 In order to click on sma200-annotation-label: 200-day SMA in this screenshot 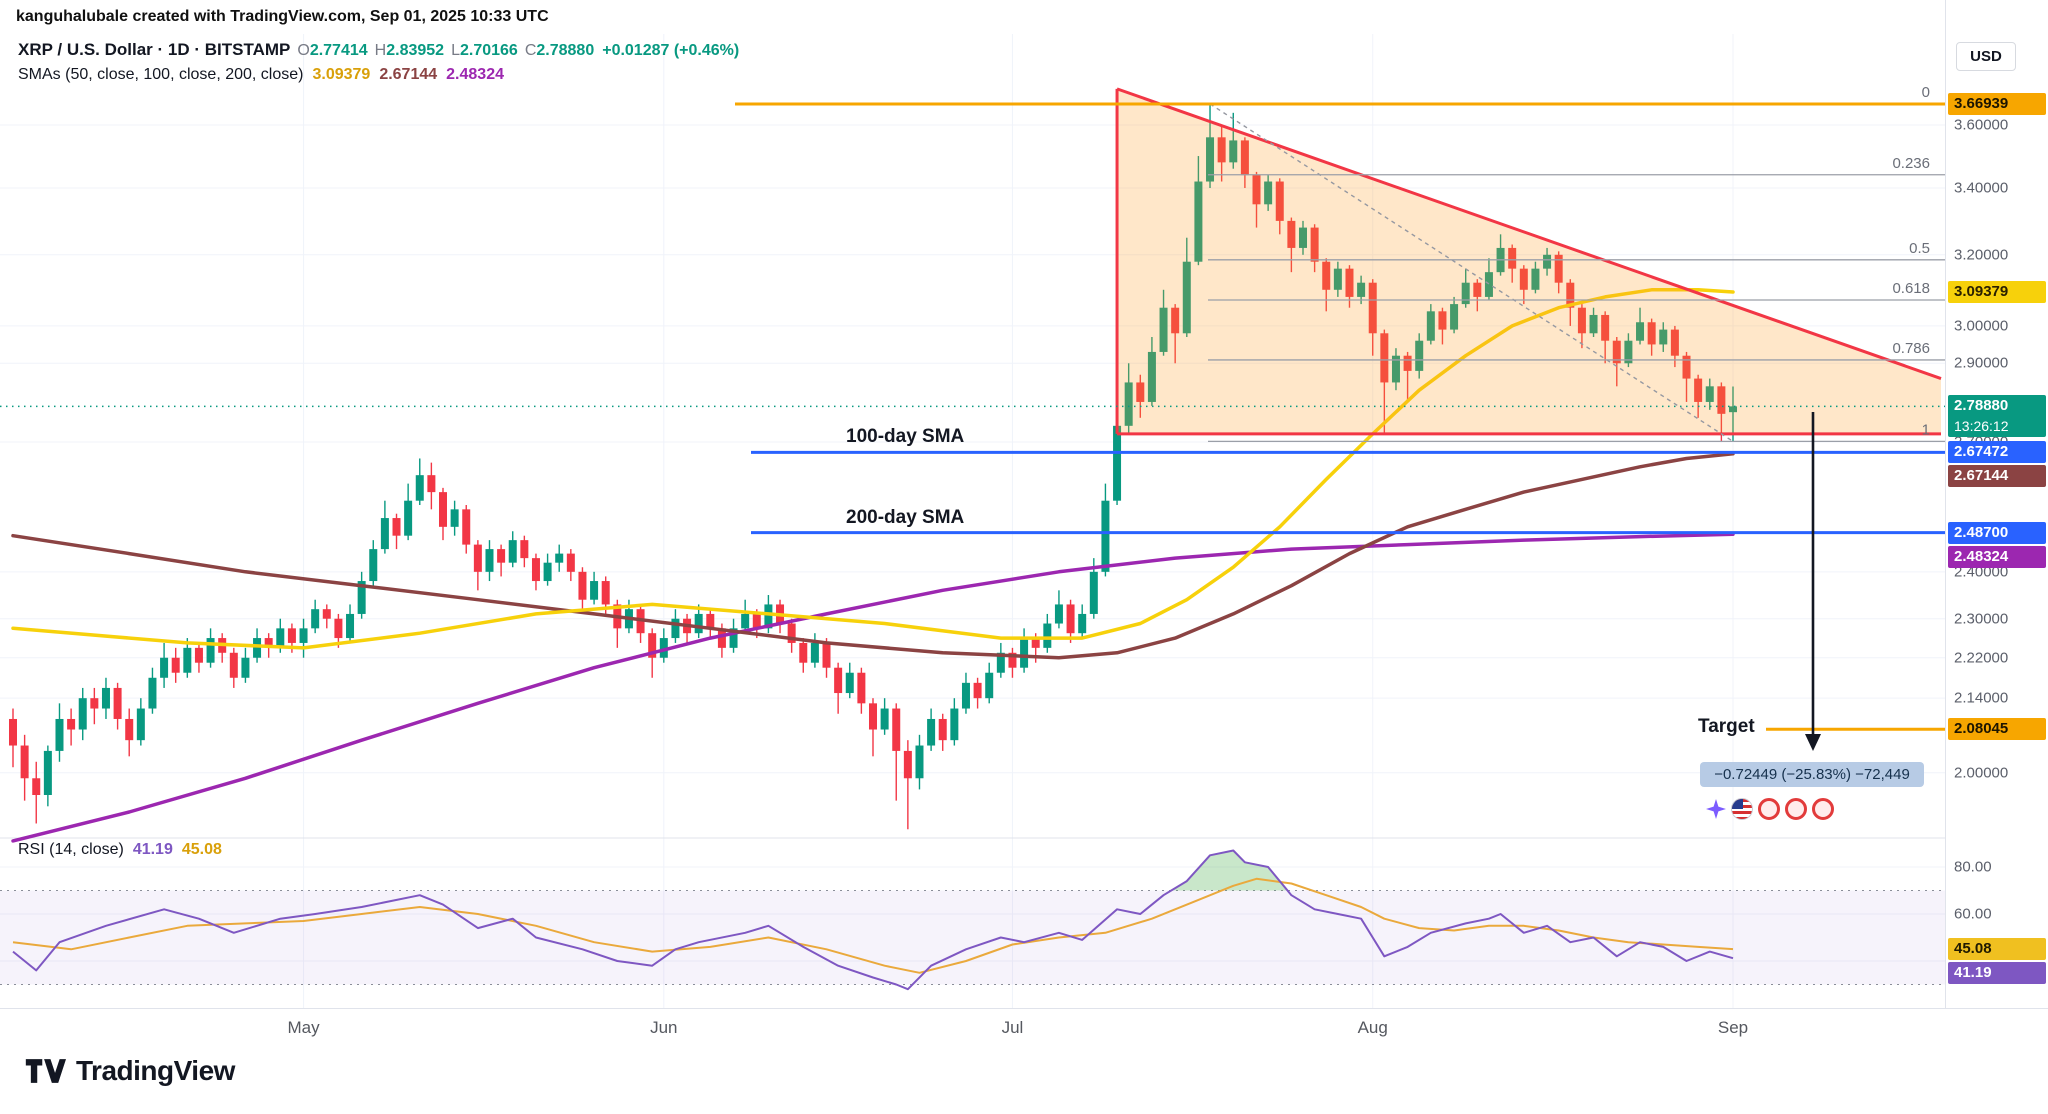, I will do `click(905, 517)`.